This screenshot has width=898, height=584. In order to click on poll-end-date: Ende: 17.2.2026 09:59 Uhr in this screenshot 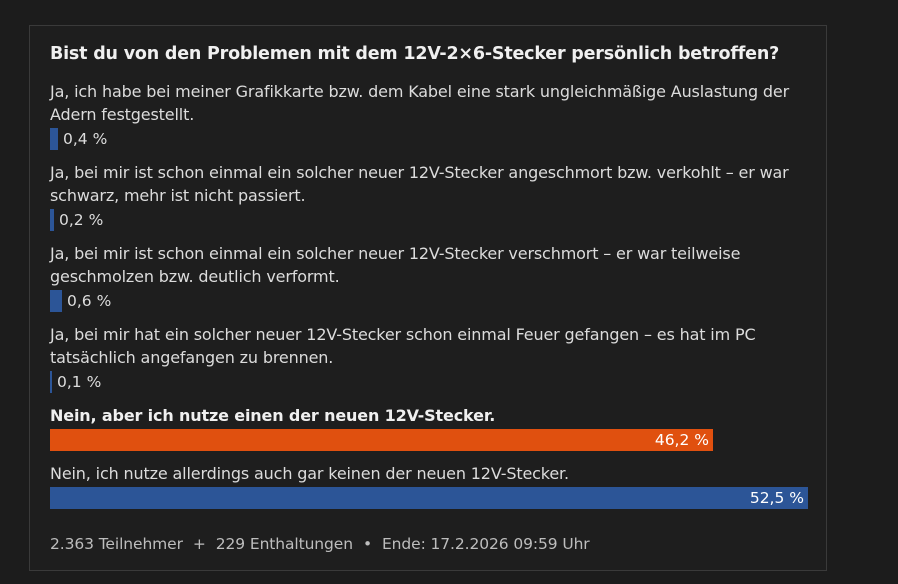, I will do `click(485, 544)`.